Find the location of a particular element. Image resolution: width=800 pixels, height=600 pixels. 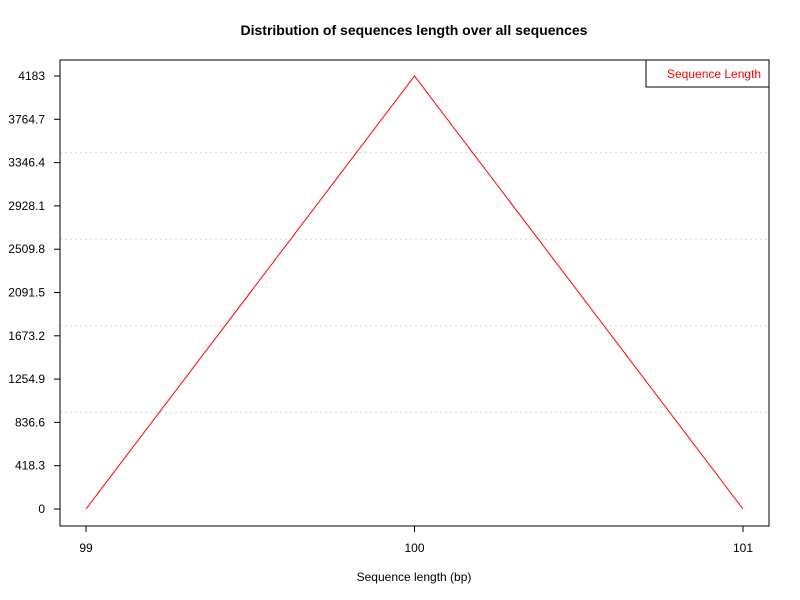

x-tick-label: 101 is located at coordinates (743, 548).